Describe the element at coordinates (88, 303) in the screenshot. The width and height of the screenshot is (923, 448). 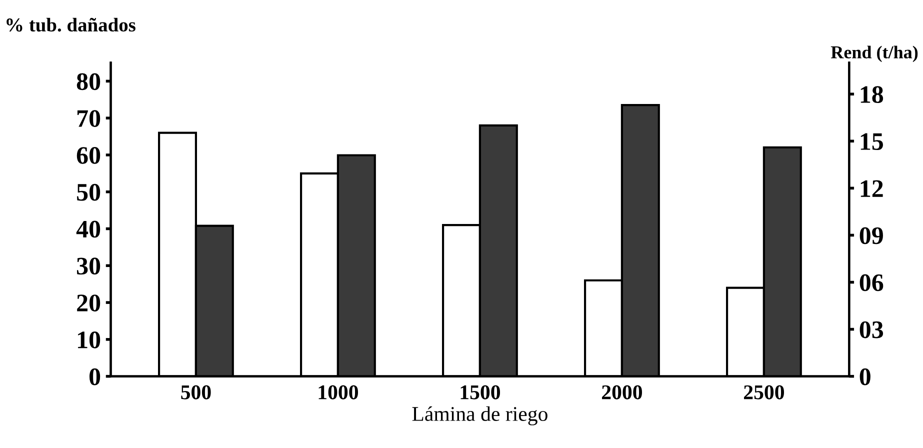
I see `y-tick-label: 20` at that location.